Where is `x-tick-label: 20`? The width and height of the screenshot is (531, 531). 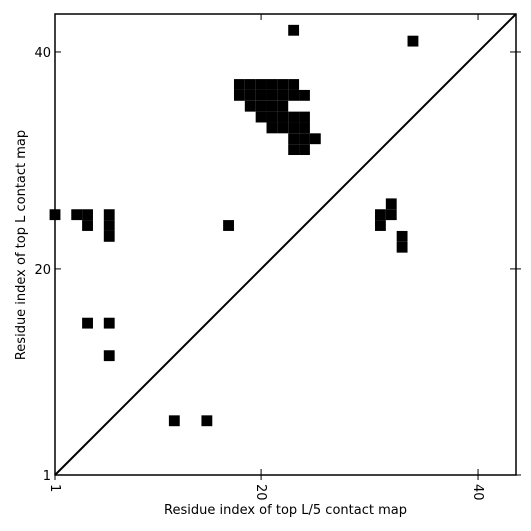 x-tick-label: 20 is located at coordinates (260, 492).